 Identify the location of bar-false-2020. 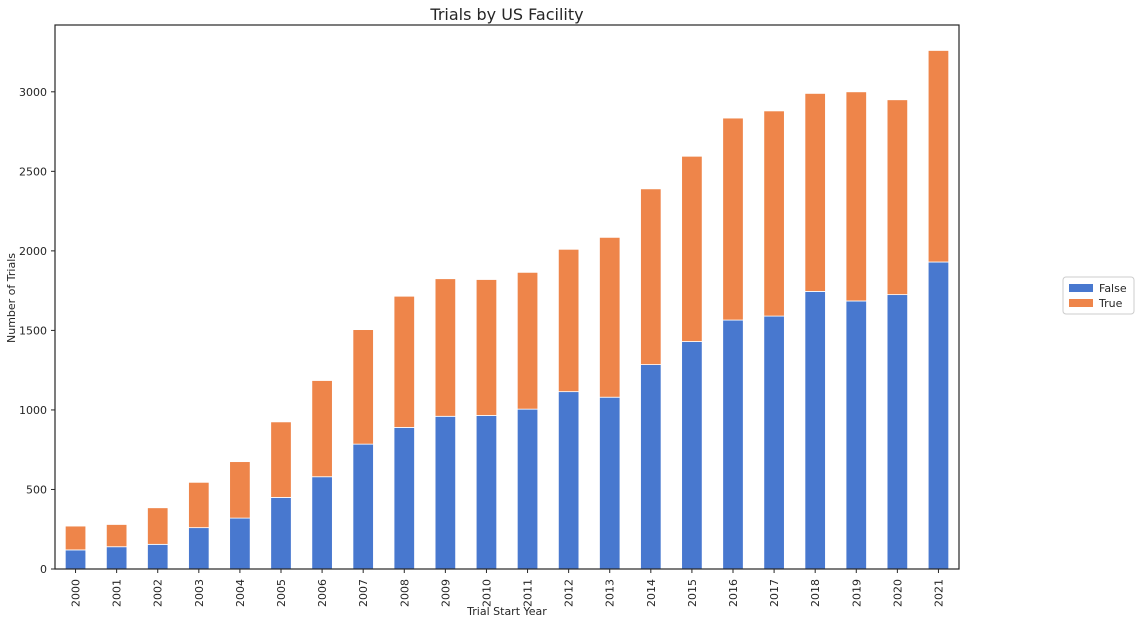
(897, 432).